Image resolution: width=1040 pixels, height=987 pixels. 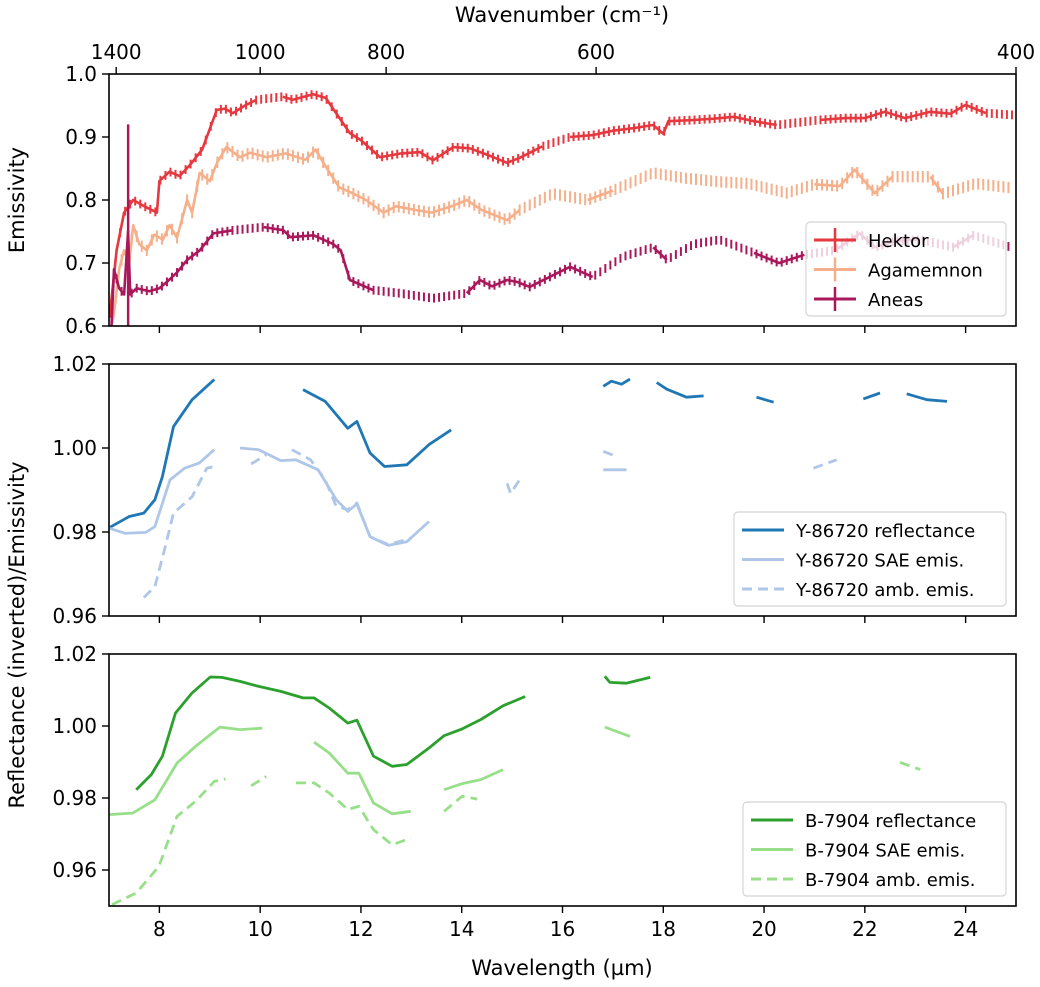 What do you see at coordinates (864, 929) in the screenshot?
I see `x-tick-label: 22` at bounding box center [864, 929].